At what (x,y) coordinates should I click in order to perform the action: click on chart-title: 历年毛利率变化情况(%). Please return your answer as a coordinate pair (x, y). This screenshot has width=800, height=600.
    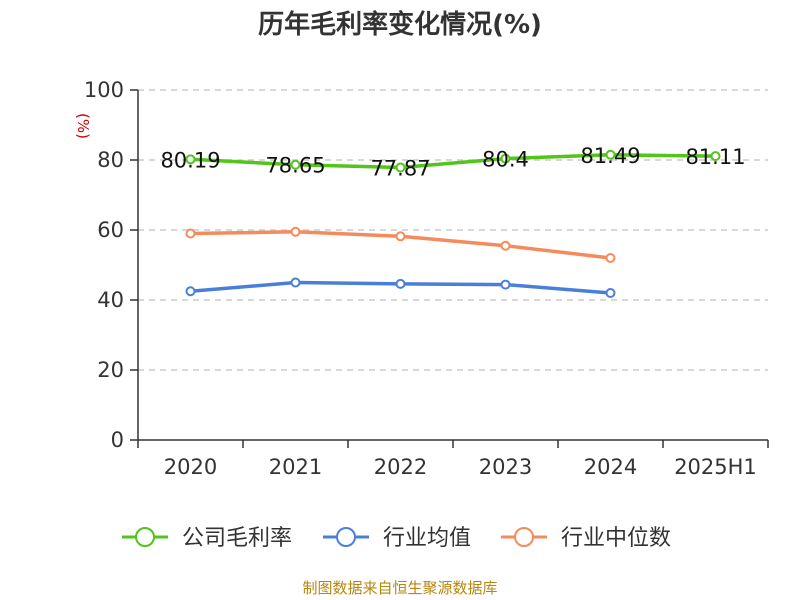
    Looking at the image, I should click on (400, 24).